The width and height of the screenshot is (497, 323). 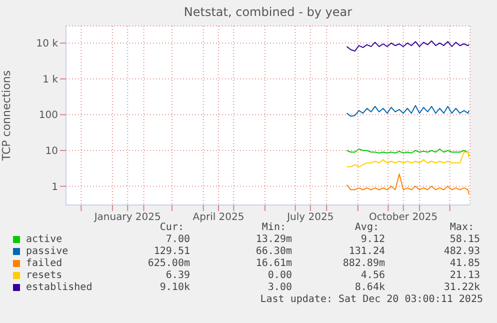 What do you see at coordinates (280, 275) in the screenshot?
I see `text: 0.00` at bounding box center [280, 275].